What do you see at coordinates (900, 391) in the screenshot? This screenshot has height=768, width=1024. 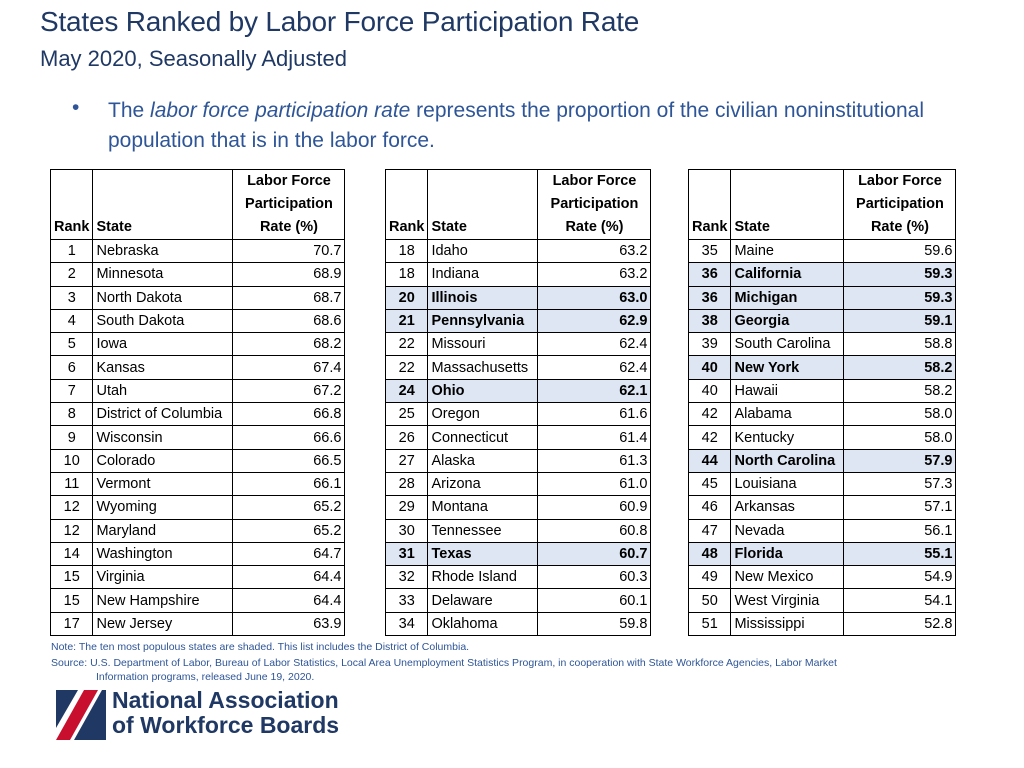 I see `rate-cell: 58.2` at bounding box center [900, 391].